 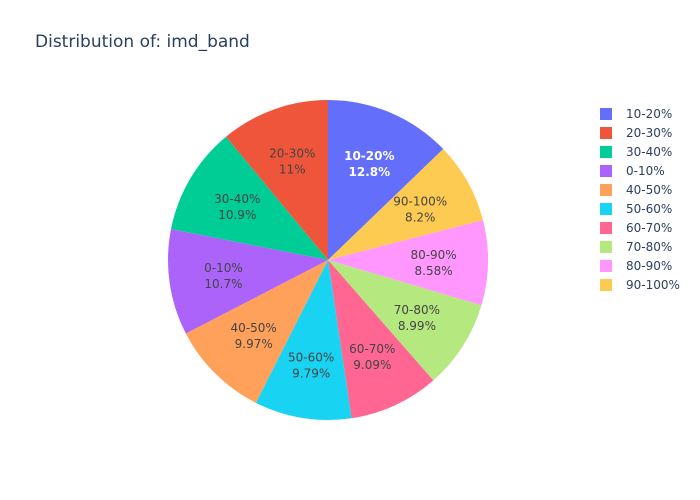 What do you see at coordinates (369, 156) in the screenshot?
I see `slice-label-name: 10-20%` at bounding box center [369, 156].